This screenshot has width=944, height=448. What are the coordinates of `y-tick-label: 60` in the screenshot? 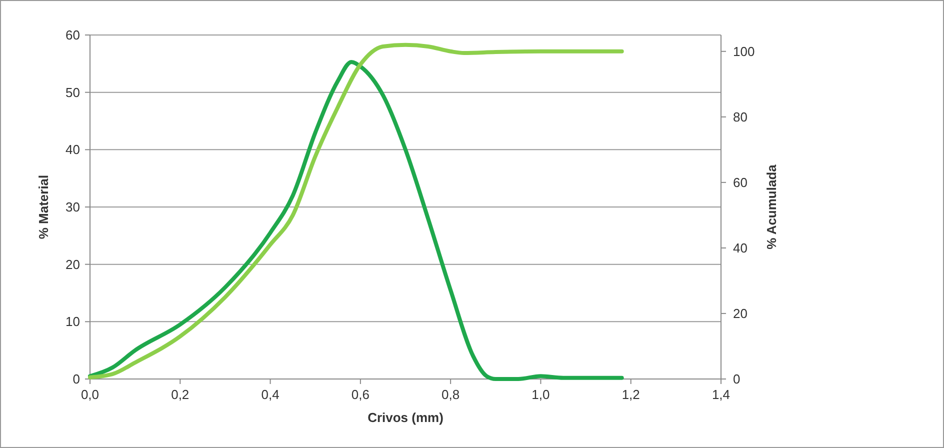 It's located at (73, 35).